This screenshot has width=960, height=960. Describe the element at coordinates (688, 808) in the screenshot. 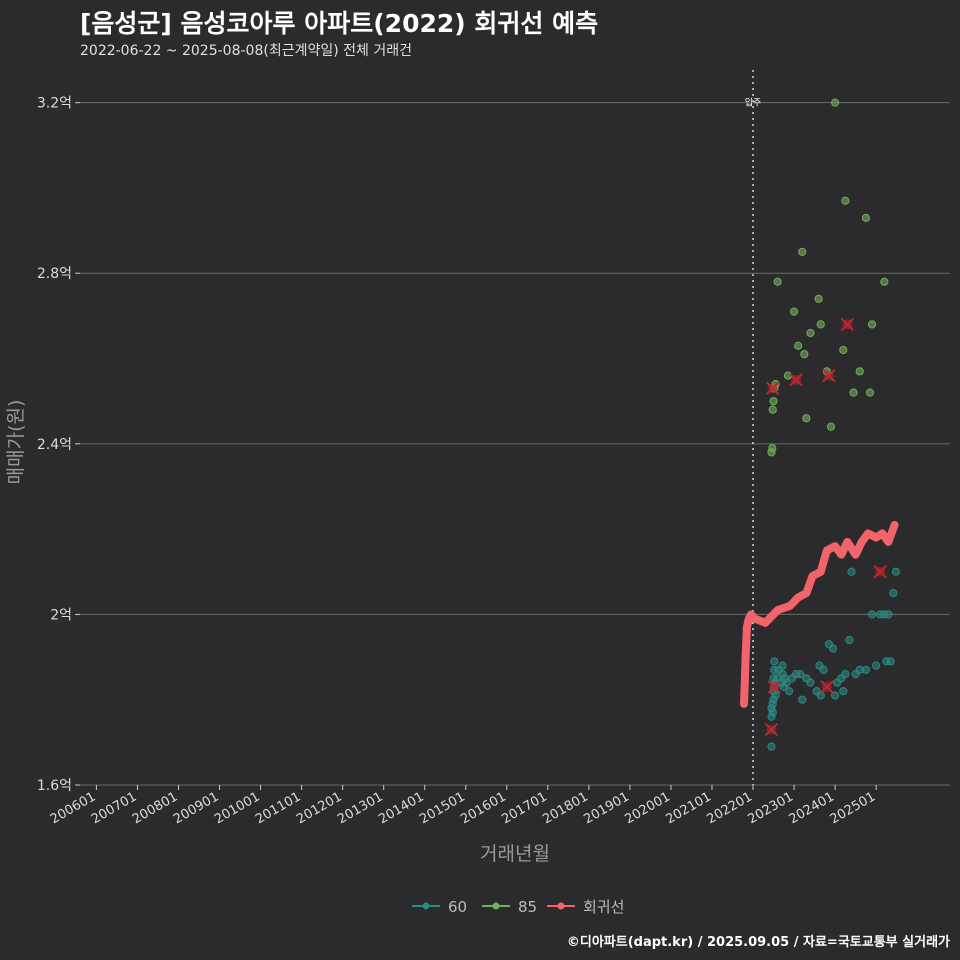

I see `x-tick-label: 202101` at that location.